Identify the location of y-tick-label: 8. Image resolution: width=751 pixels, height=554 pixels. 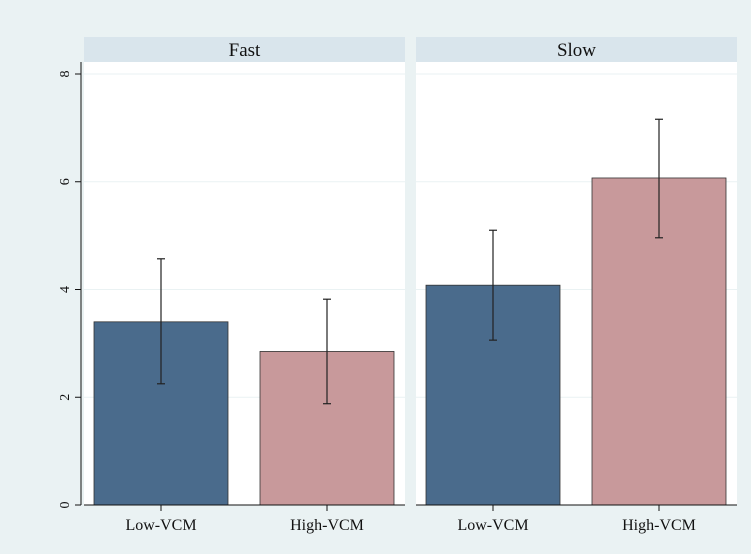
(65, 74).